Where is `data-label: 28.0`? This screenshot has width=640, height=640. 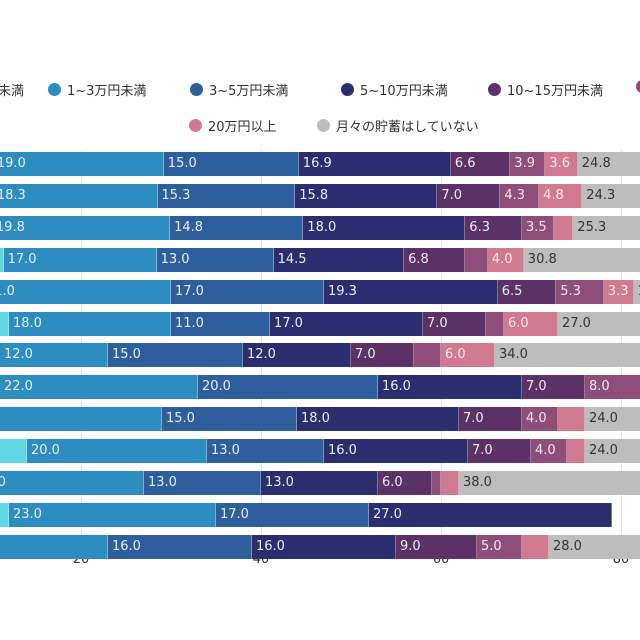
data-label: 28.0 is located at coordinates (567, 546).